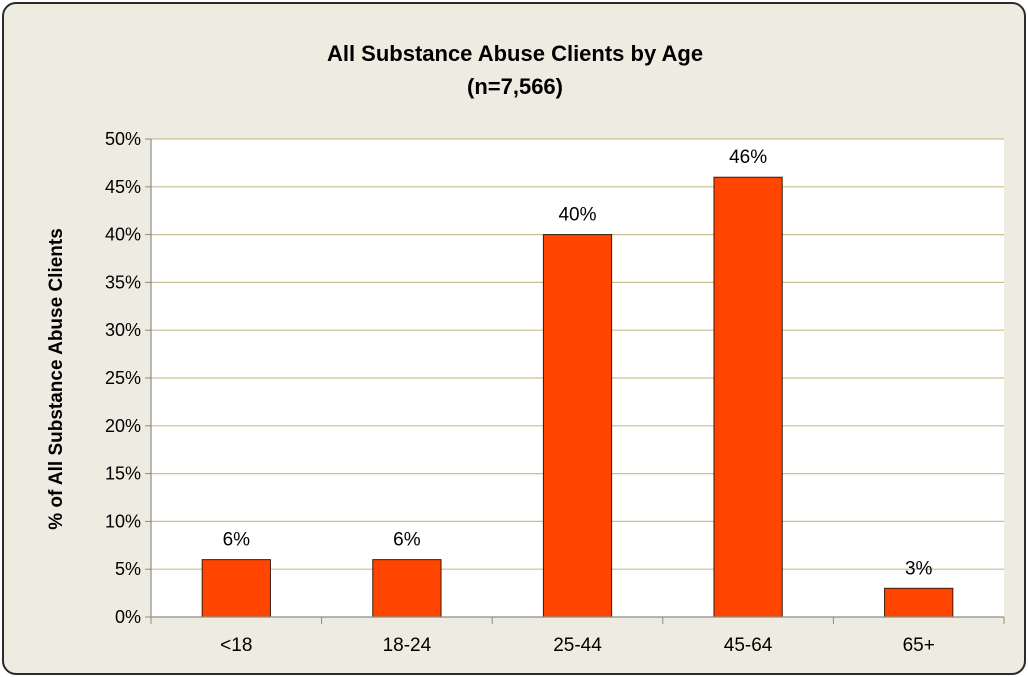 The height and width of the screenshot is (677, 1028). I want to click on data-label: 3%, so click(919, 568).